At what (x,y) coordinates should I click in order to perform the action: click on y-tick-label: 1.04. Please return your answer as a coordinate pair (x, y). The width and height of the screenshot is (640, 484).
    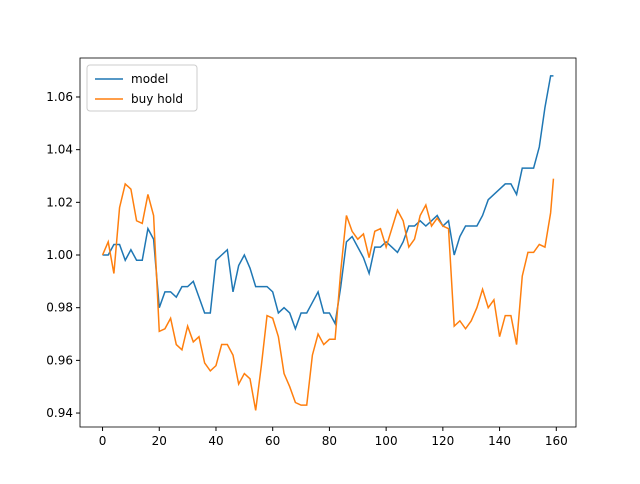
    Looking at the image, I should click on (59, 150).